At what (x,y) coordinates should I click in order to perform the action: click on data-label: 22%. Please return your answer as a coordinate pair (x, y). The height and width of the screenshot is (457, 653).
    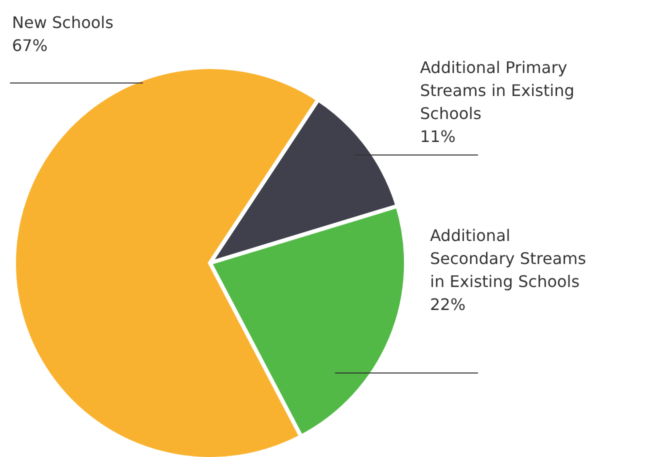
    Looking at the image, I should click on (448, 304).